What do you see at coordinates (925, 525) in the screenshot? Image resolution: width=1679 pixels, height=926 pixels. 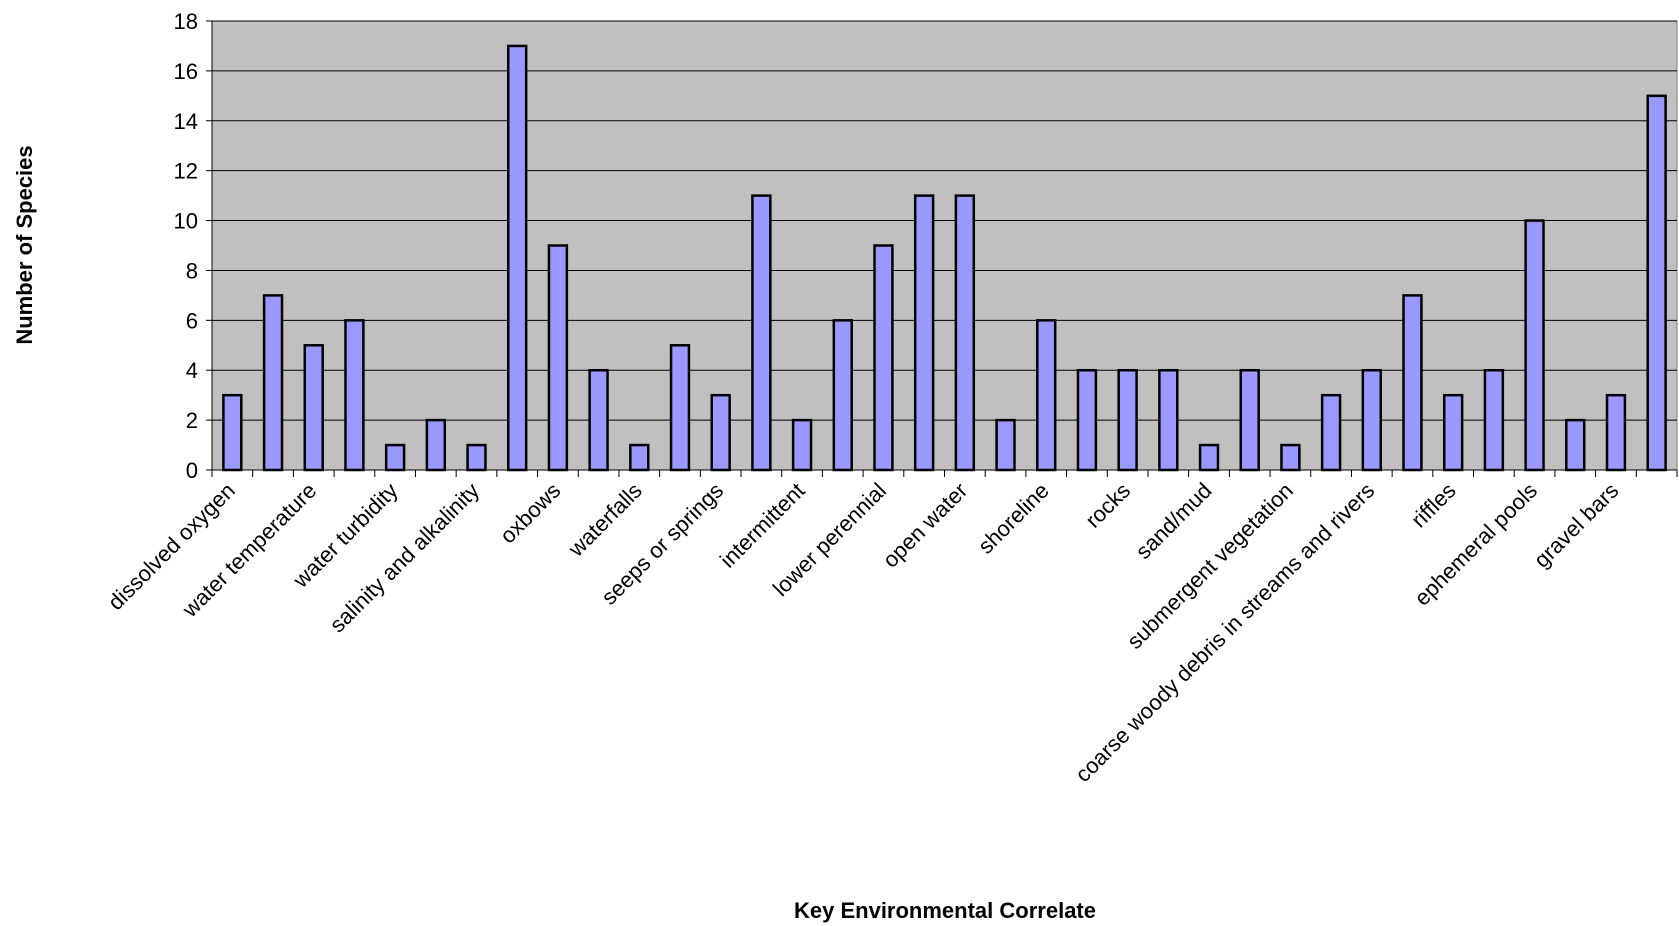 I see `x-tick-label: open water` at bounding box center [925, 525].